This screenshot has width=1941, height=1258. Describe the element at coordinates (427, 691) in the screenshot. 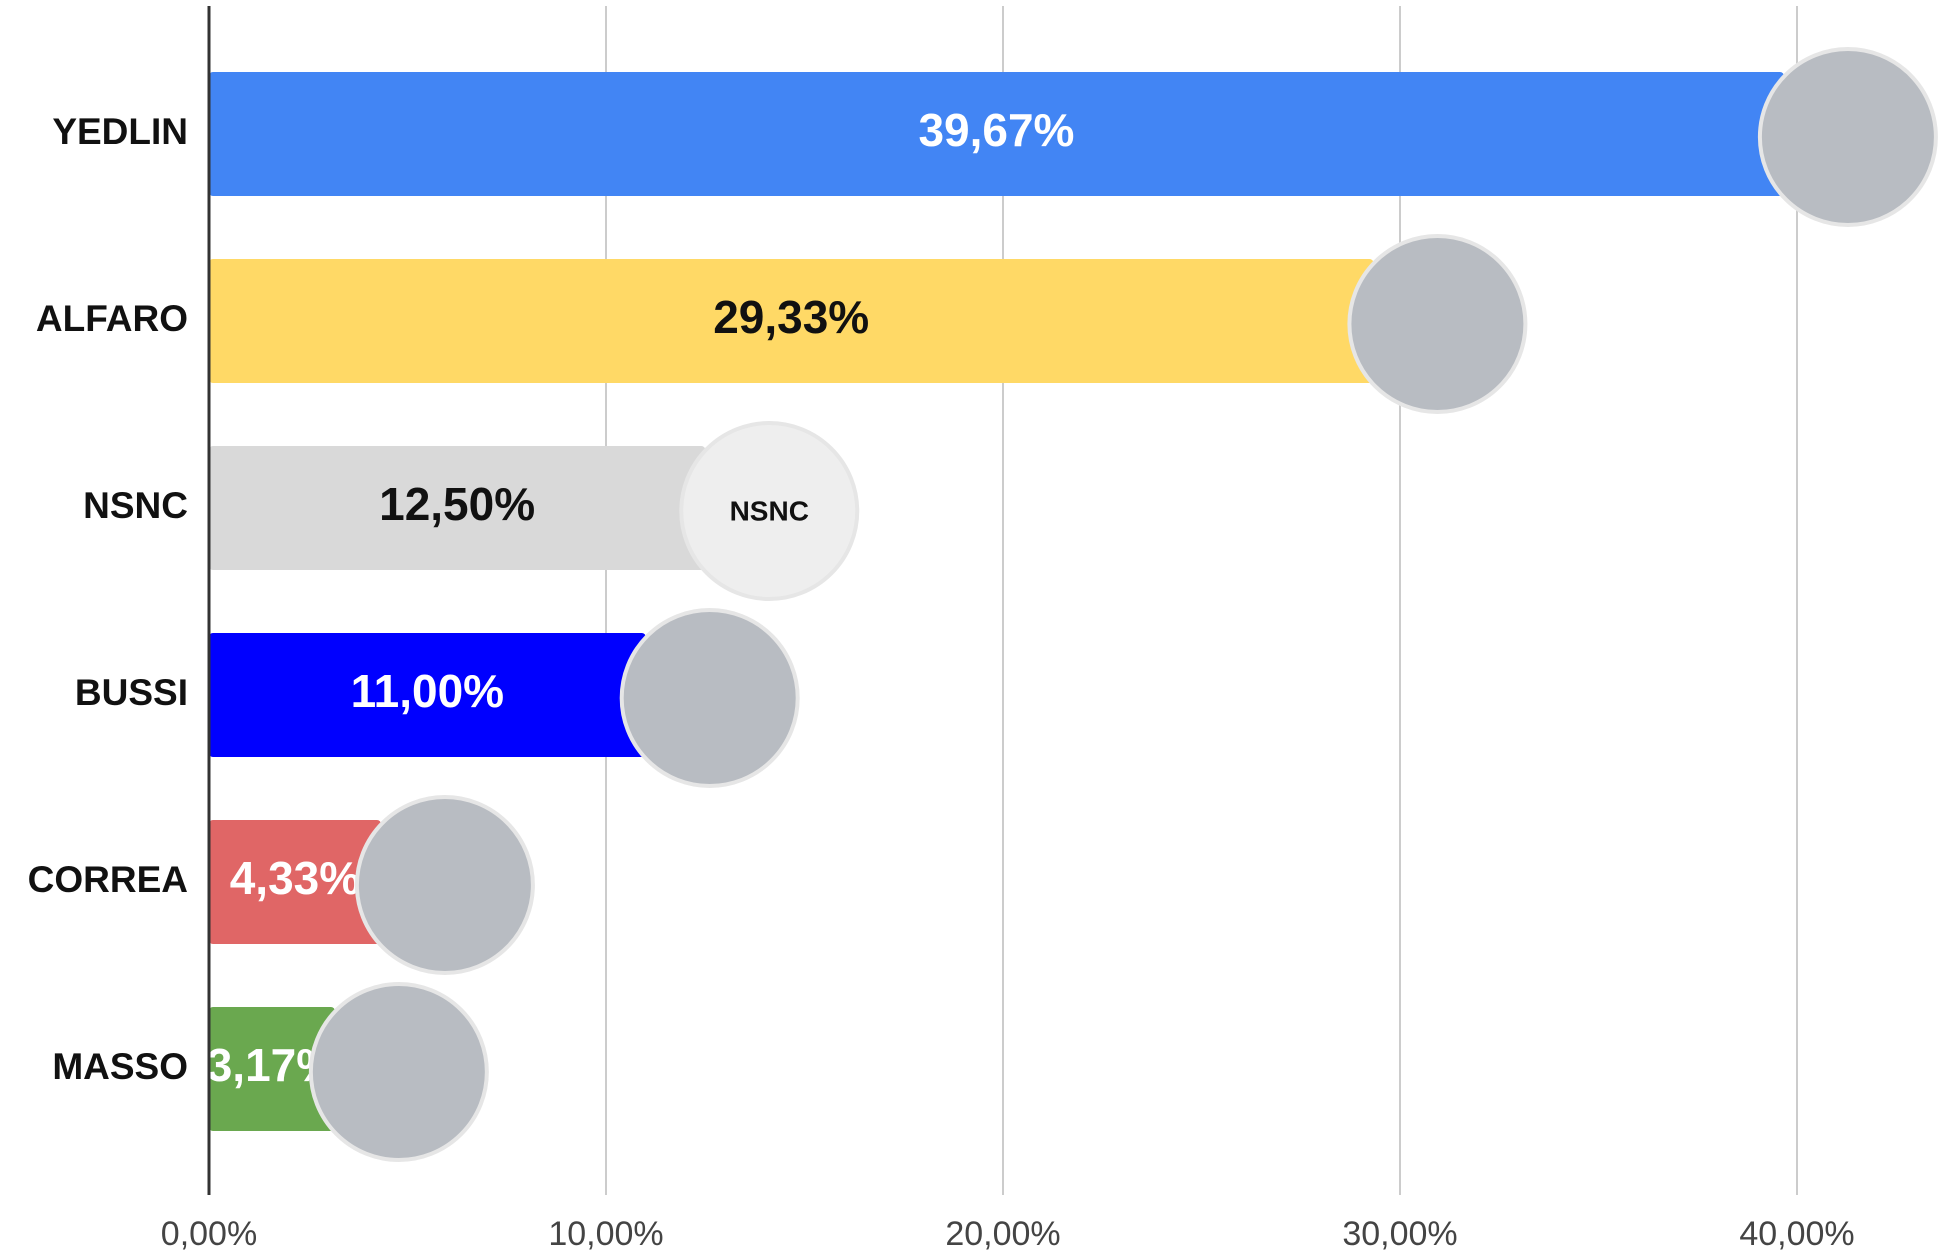

I see `value-label: 11,00%` at that location.